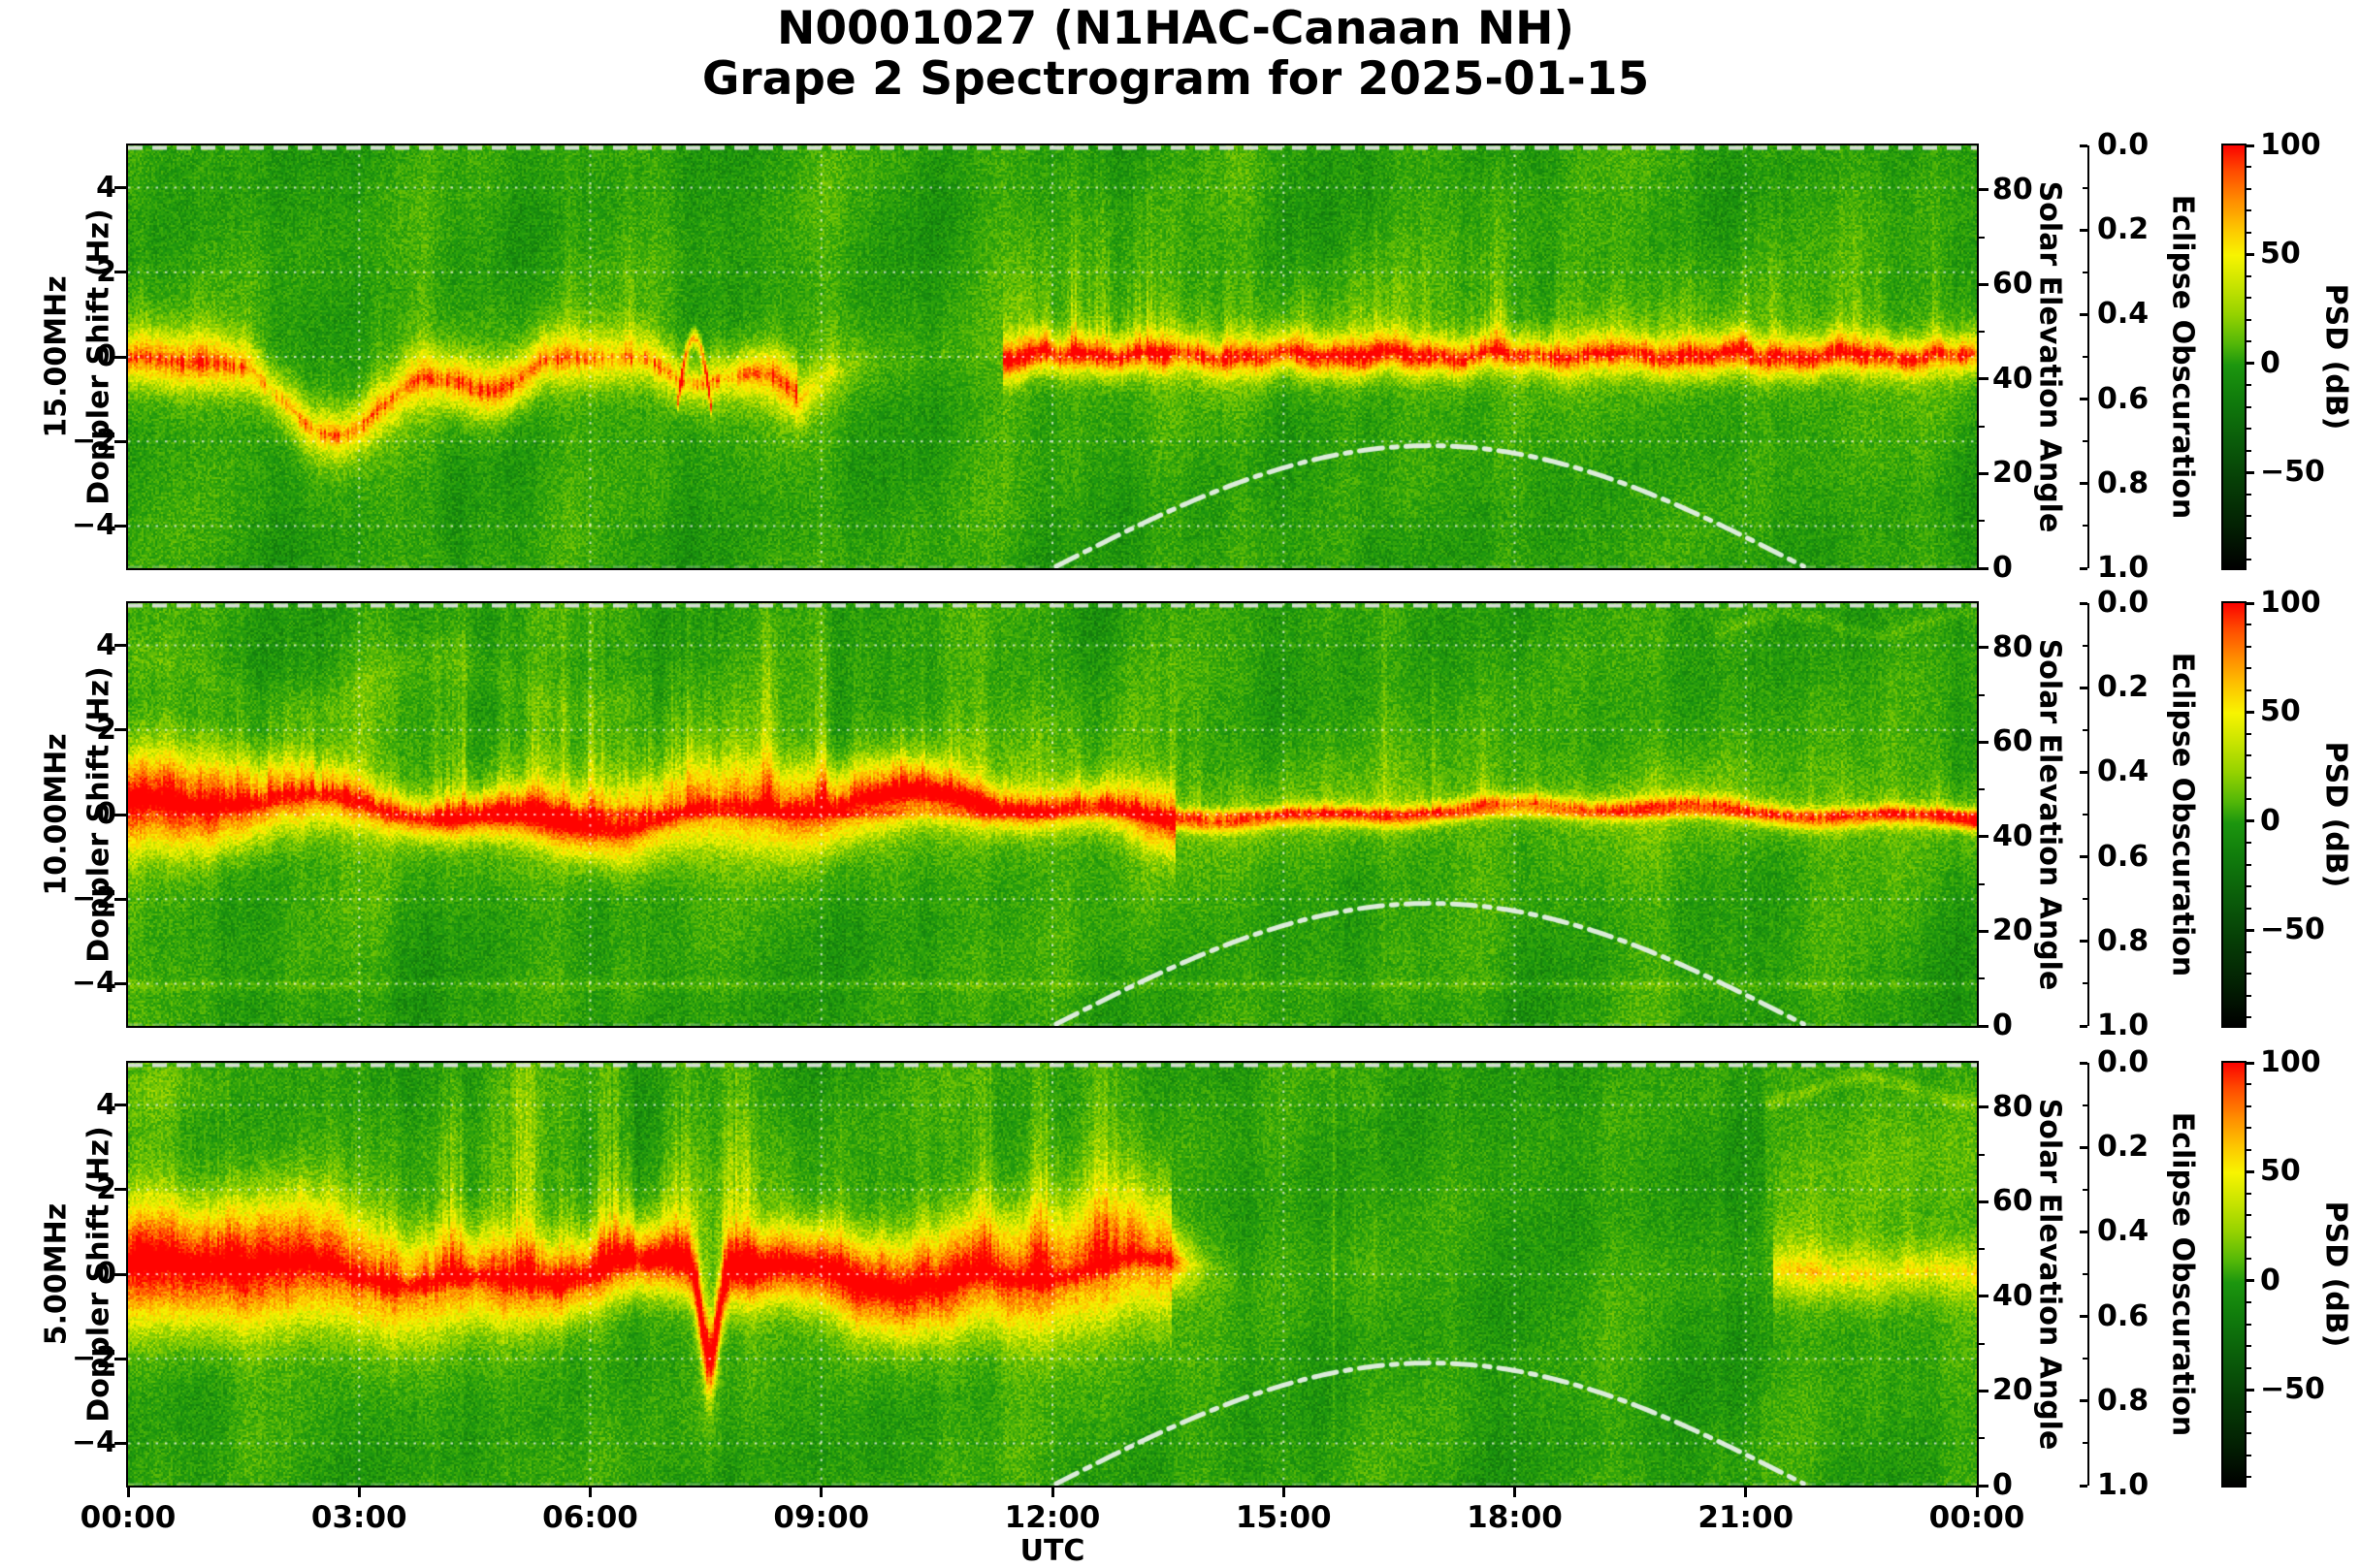 The image size is (2360, 1568). What do you see at coordinates (56, 356) in the screenshot?
I see `doppler-axis-frequency-label: 15.00MHz` at bounding box center [56, 356].